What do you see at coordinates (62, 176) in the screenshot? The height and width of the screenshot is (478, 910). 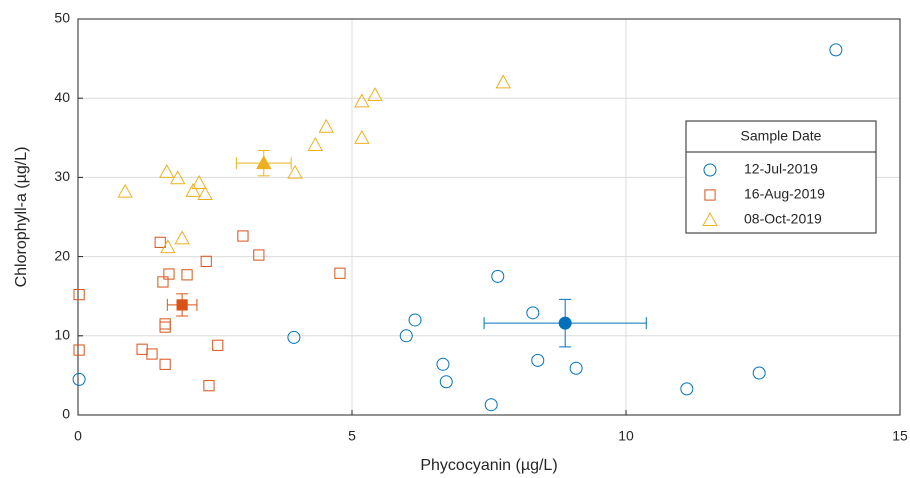 I see `y-tick-label: 30` at bounding box center [62, 176].